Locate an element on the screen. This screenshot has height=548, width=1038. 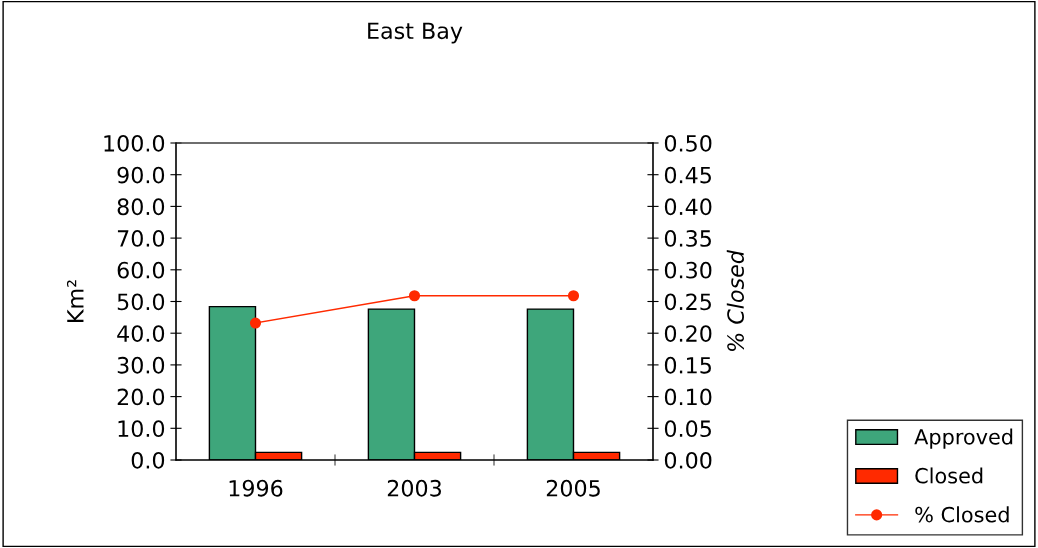
y-tick-label: 30.0 is located at coordinates (141, 365).